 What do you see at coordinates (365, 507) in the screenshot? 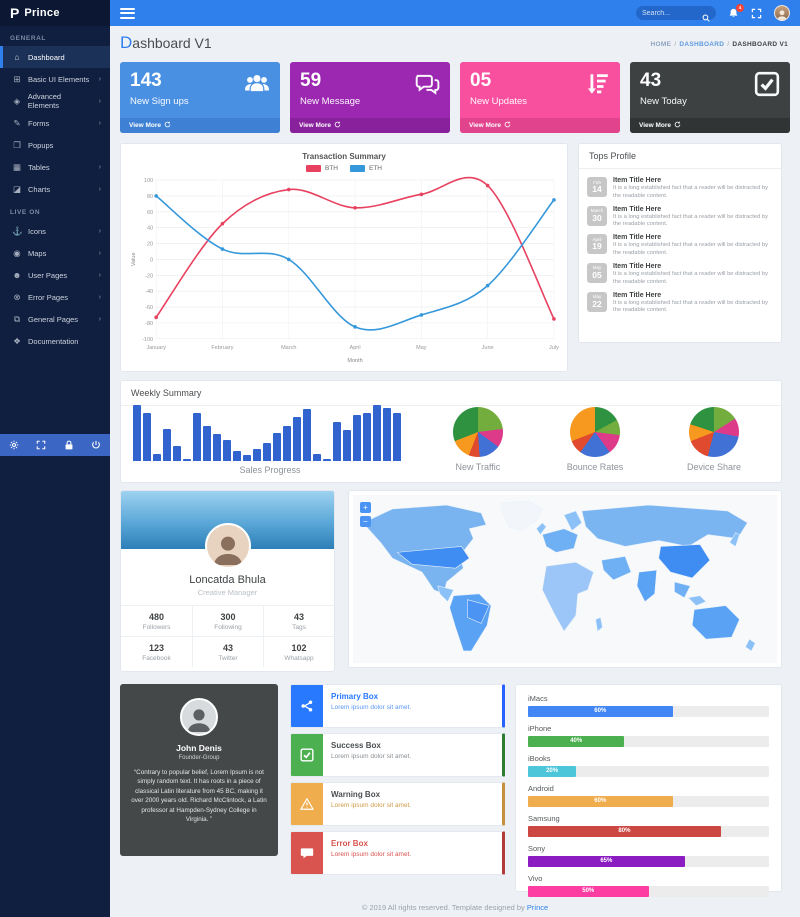
I see `map-zoom-in-button: +` at bounding box center [365, 507].